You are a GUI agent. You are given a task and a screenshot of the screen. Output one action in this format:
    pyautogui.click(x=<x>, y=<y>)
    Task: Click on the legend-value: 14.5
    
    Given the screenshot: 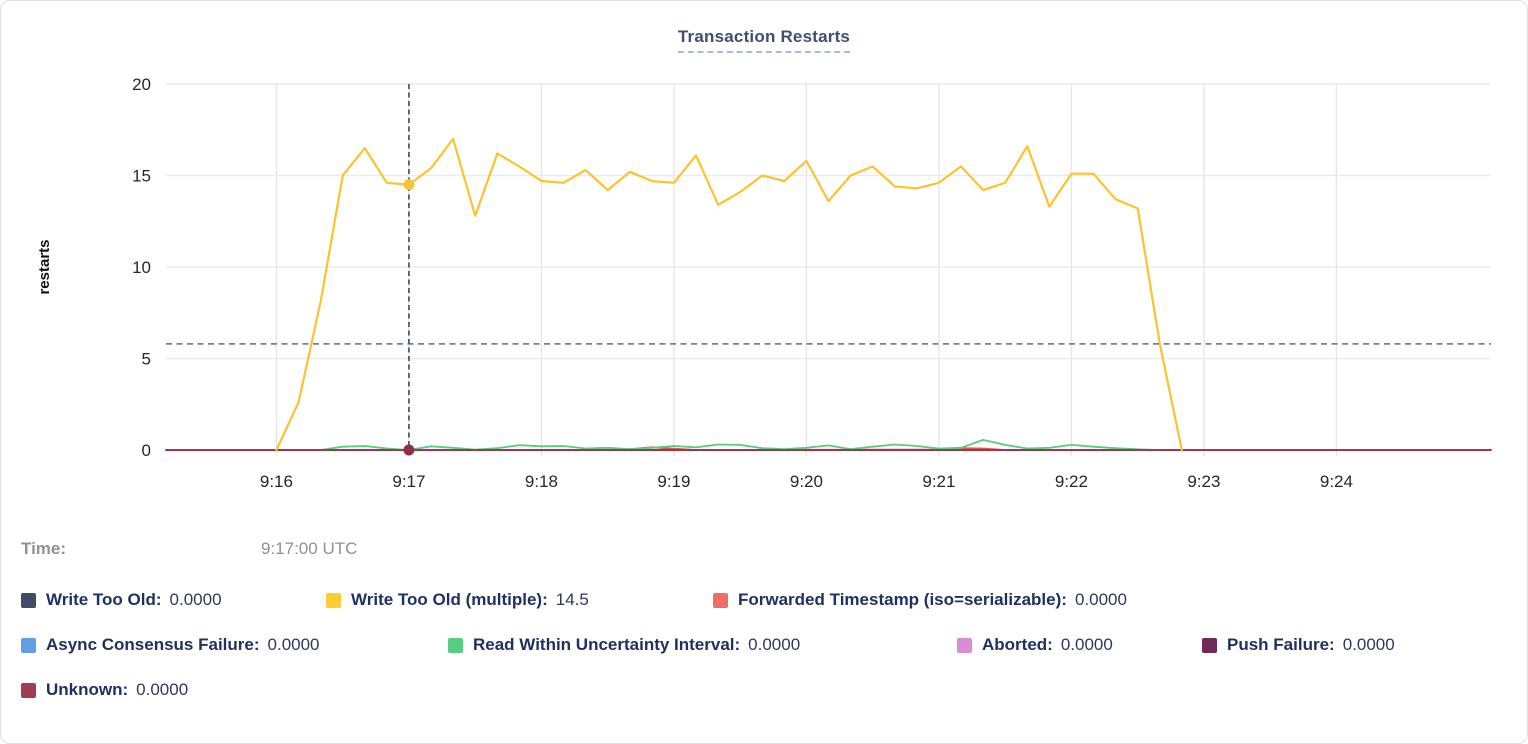 What is the action you would take?
    pyautogui.click(x=572, y=599)
    